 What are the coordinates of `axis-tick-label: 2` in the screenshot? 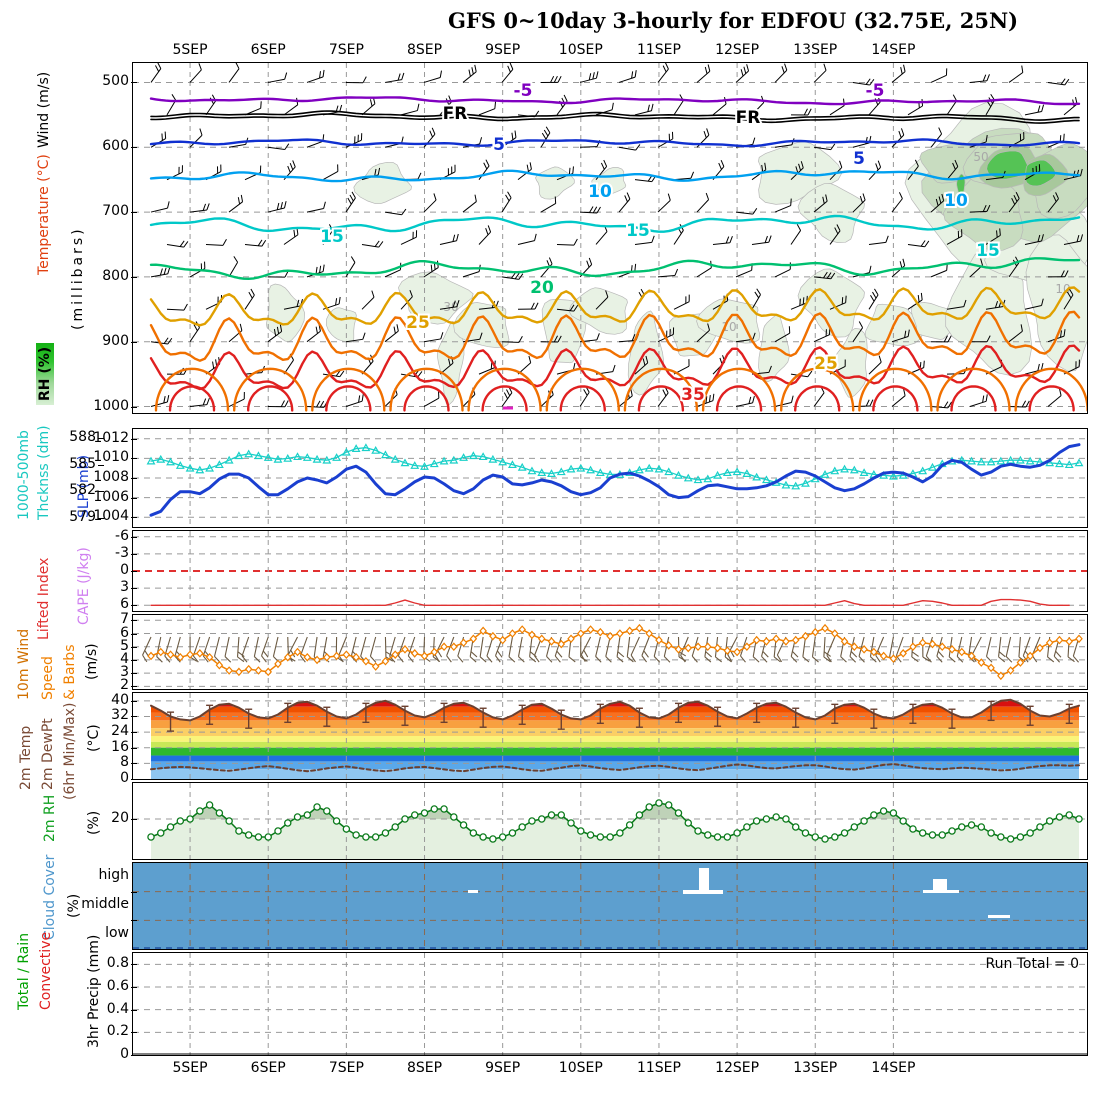 It's located at (124, 685).